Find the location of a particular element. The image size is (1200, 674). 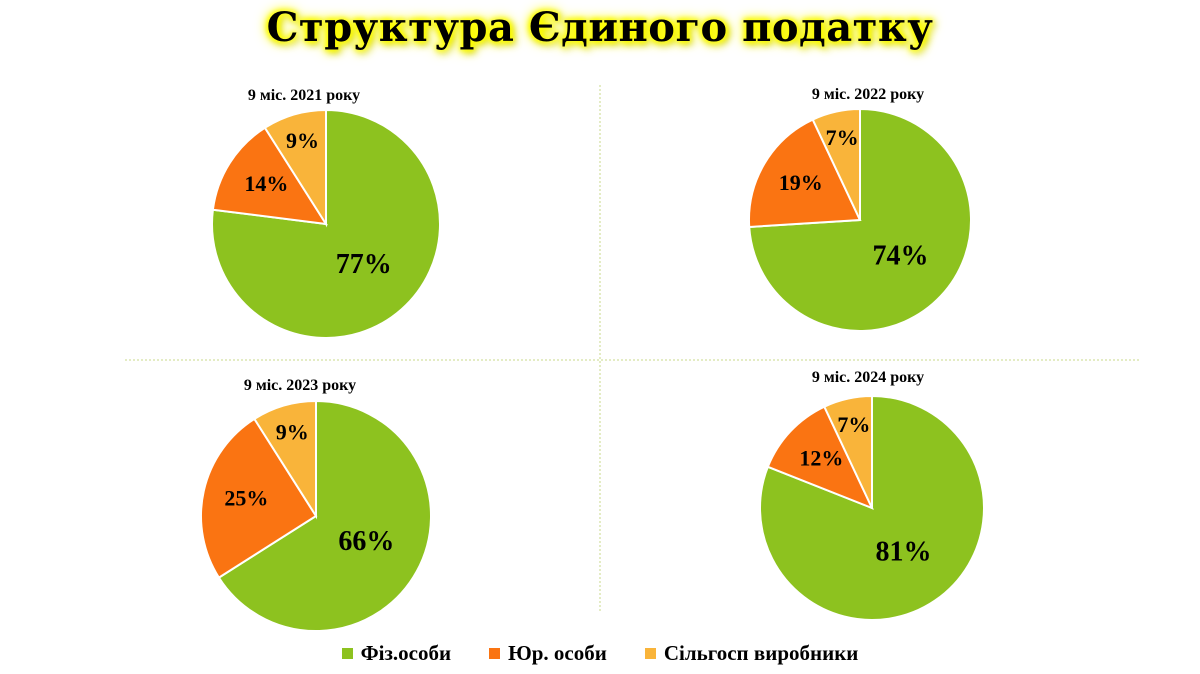

legend-swatch-yur is located at coordinates (495, 653).